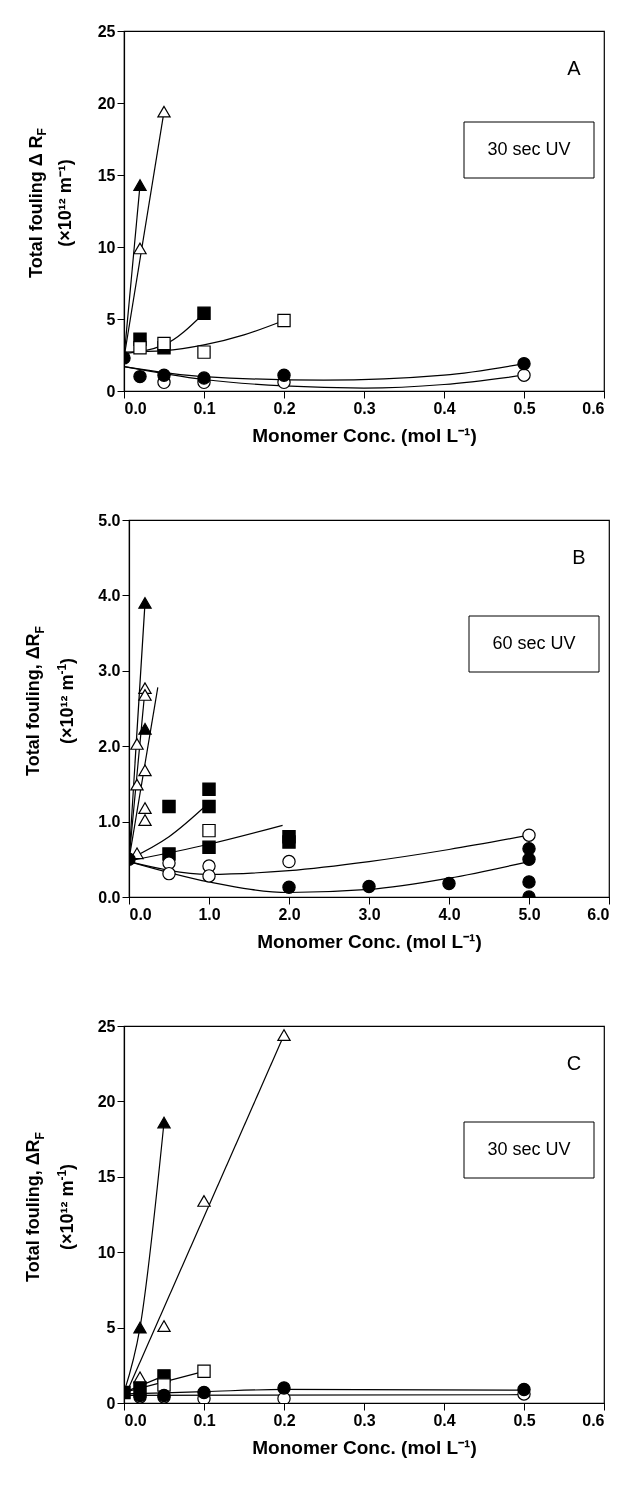  I want to click on x-tick-label: 2.0, so click(289, 914).